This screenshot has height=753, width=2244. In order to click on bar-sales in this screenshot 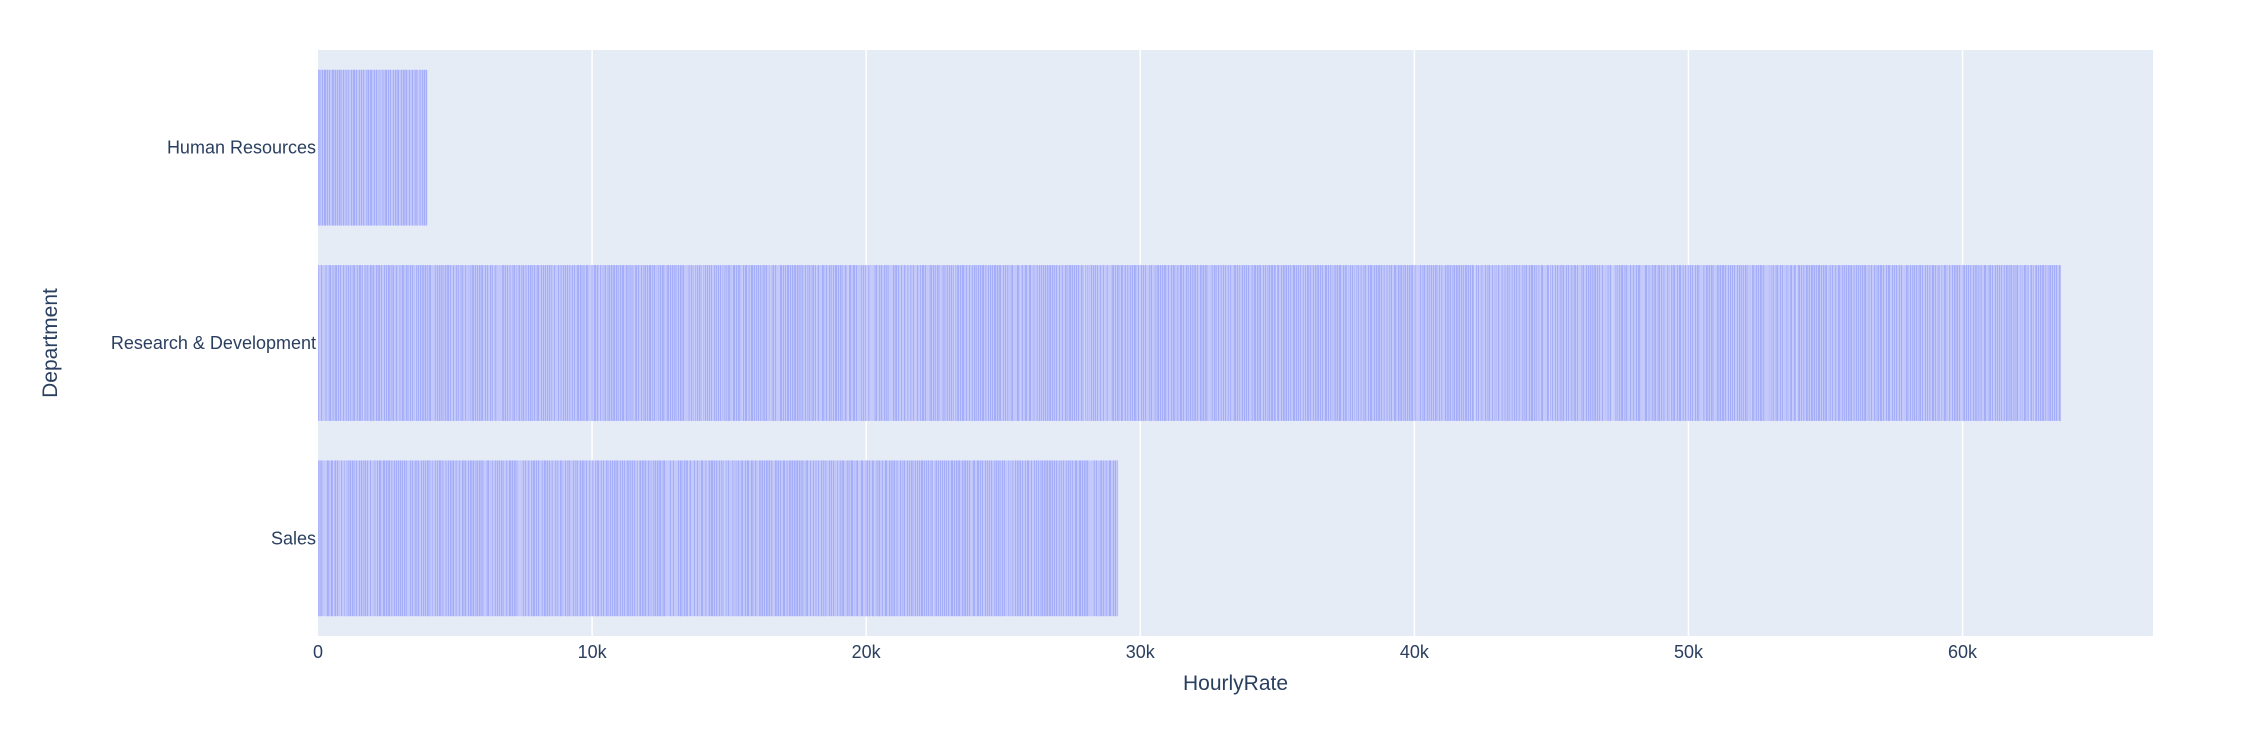, I will do `click(718, 538)`.